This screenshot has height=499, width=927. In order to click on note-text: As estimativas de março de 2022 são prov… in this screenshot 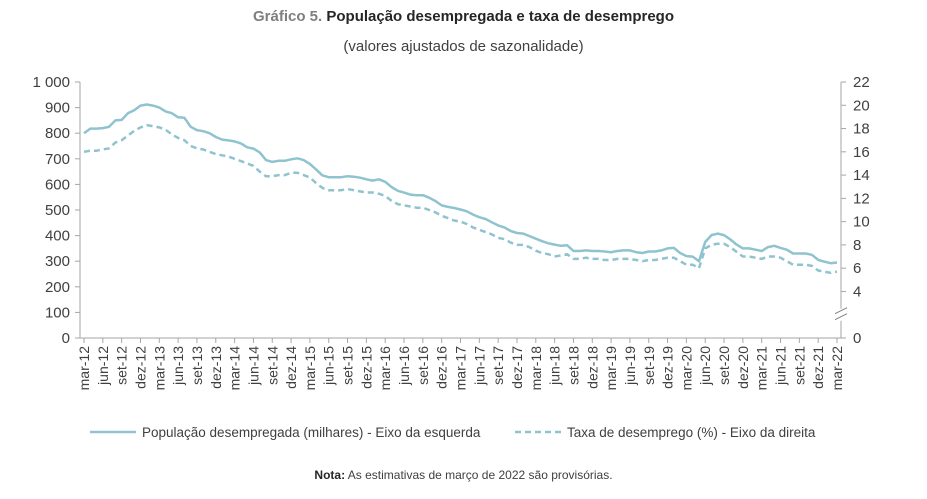, I will do `click(480, 475)`.